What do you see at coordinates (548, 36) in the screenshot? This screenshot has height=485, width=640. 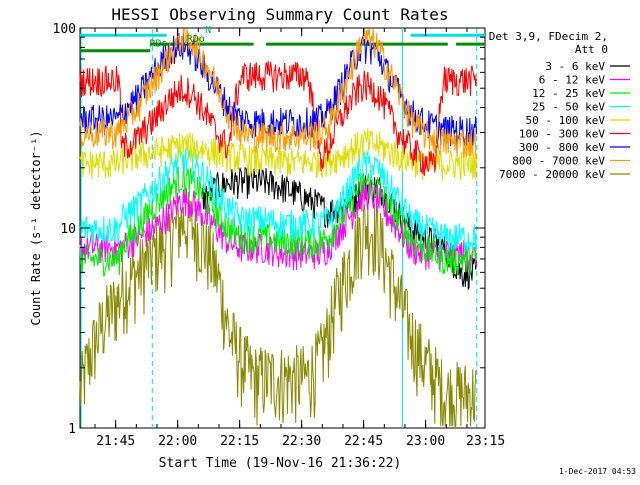 I see `legend-header-0: Det 3,9, FDecim 2,` at bounding box center [548, 36].